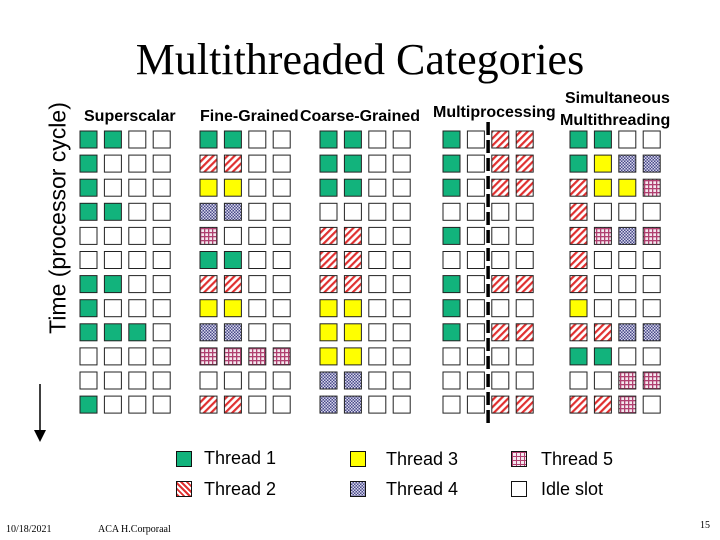 The image size is (720, 540). What do you see at coordinates (29, 529) in the screenshot?
I see `footer-date: 10/18/2021` at bounding box center [29, 529].